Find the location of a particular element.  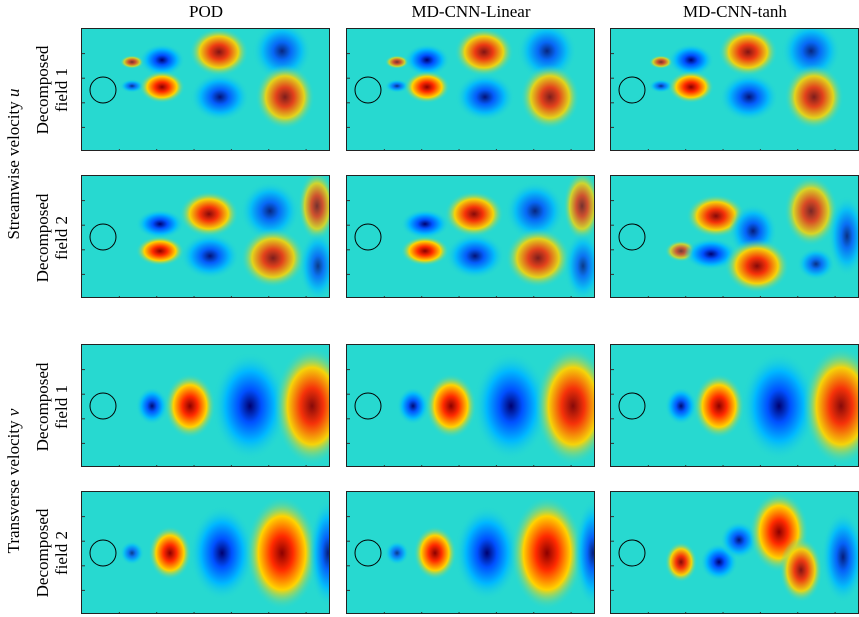

row-label-text: Decomposed field 2 is located at coordinates (52, 553).